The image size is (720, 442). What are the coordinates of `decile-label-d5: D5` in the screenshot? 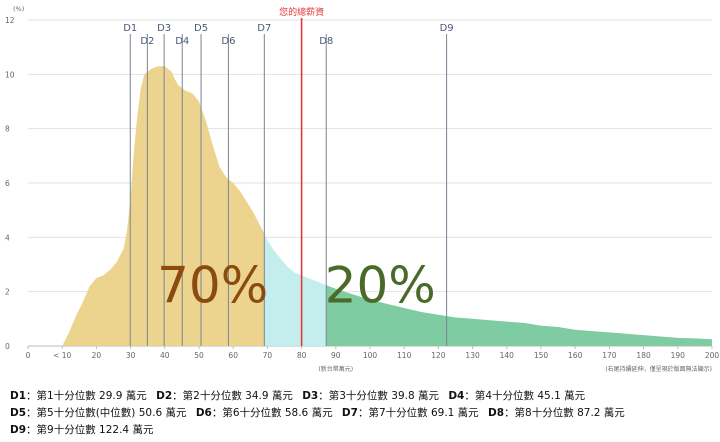 It's located at (201, 28).